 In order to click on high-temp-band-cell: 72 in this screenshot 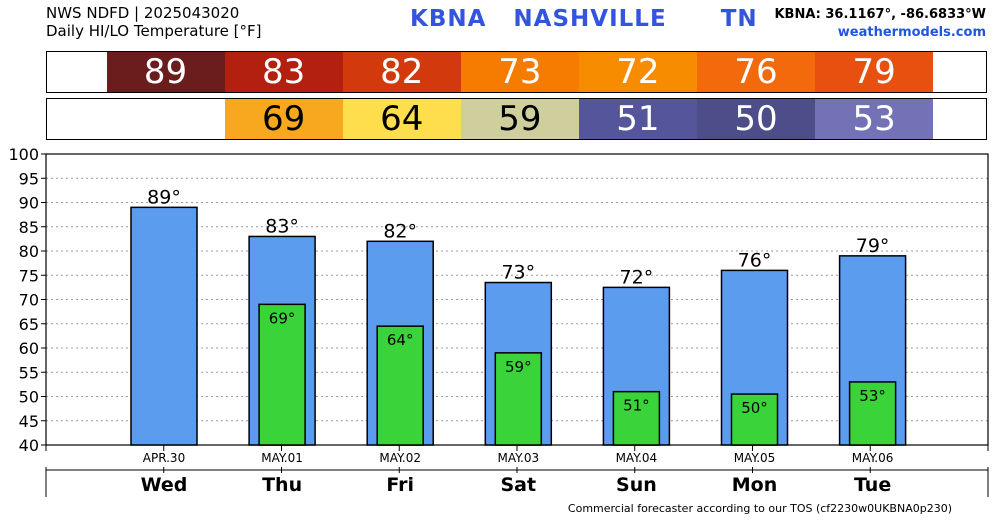, I will do `click(637, 72)`.